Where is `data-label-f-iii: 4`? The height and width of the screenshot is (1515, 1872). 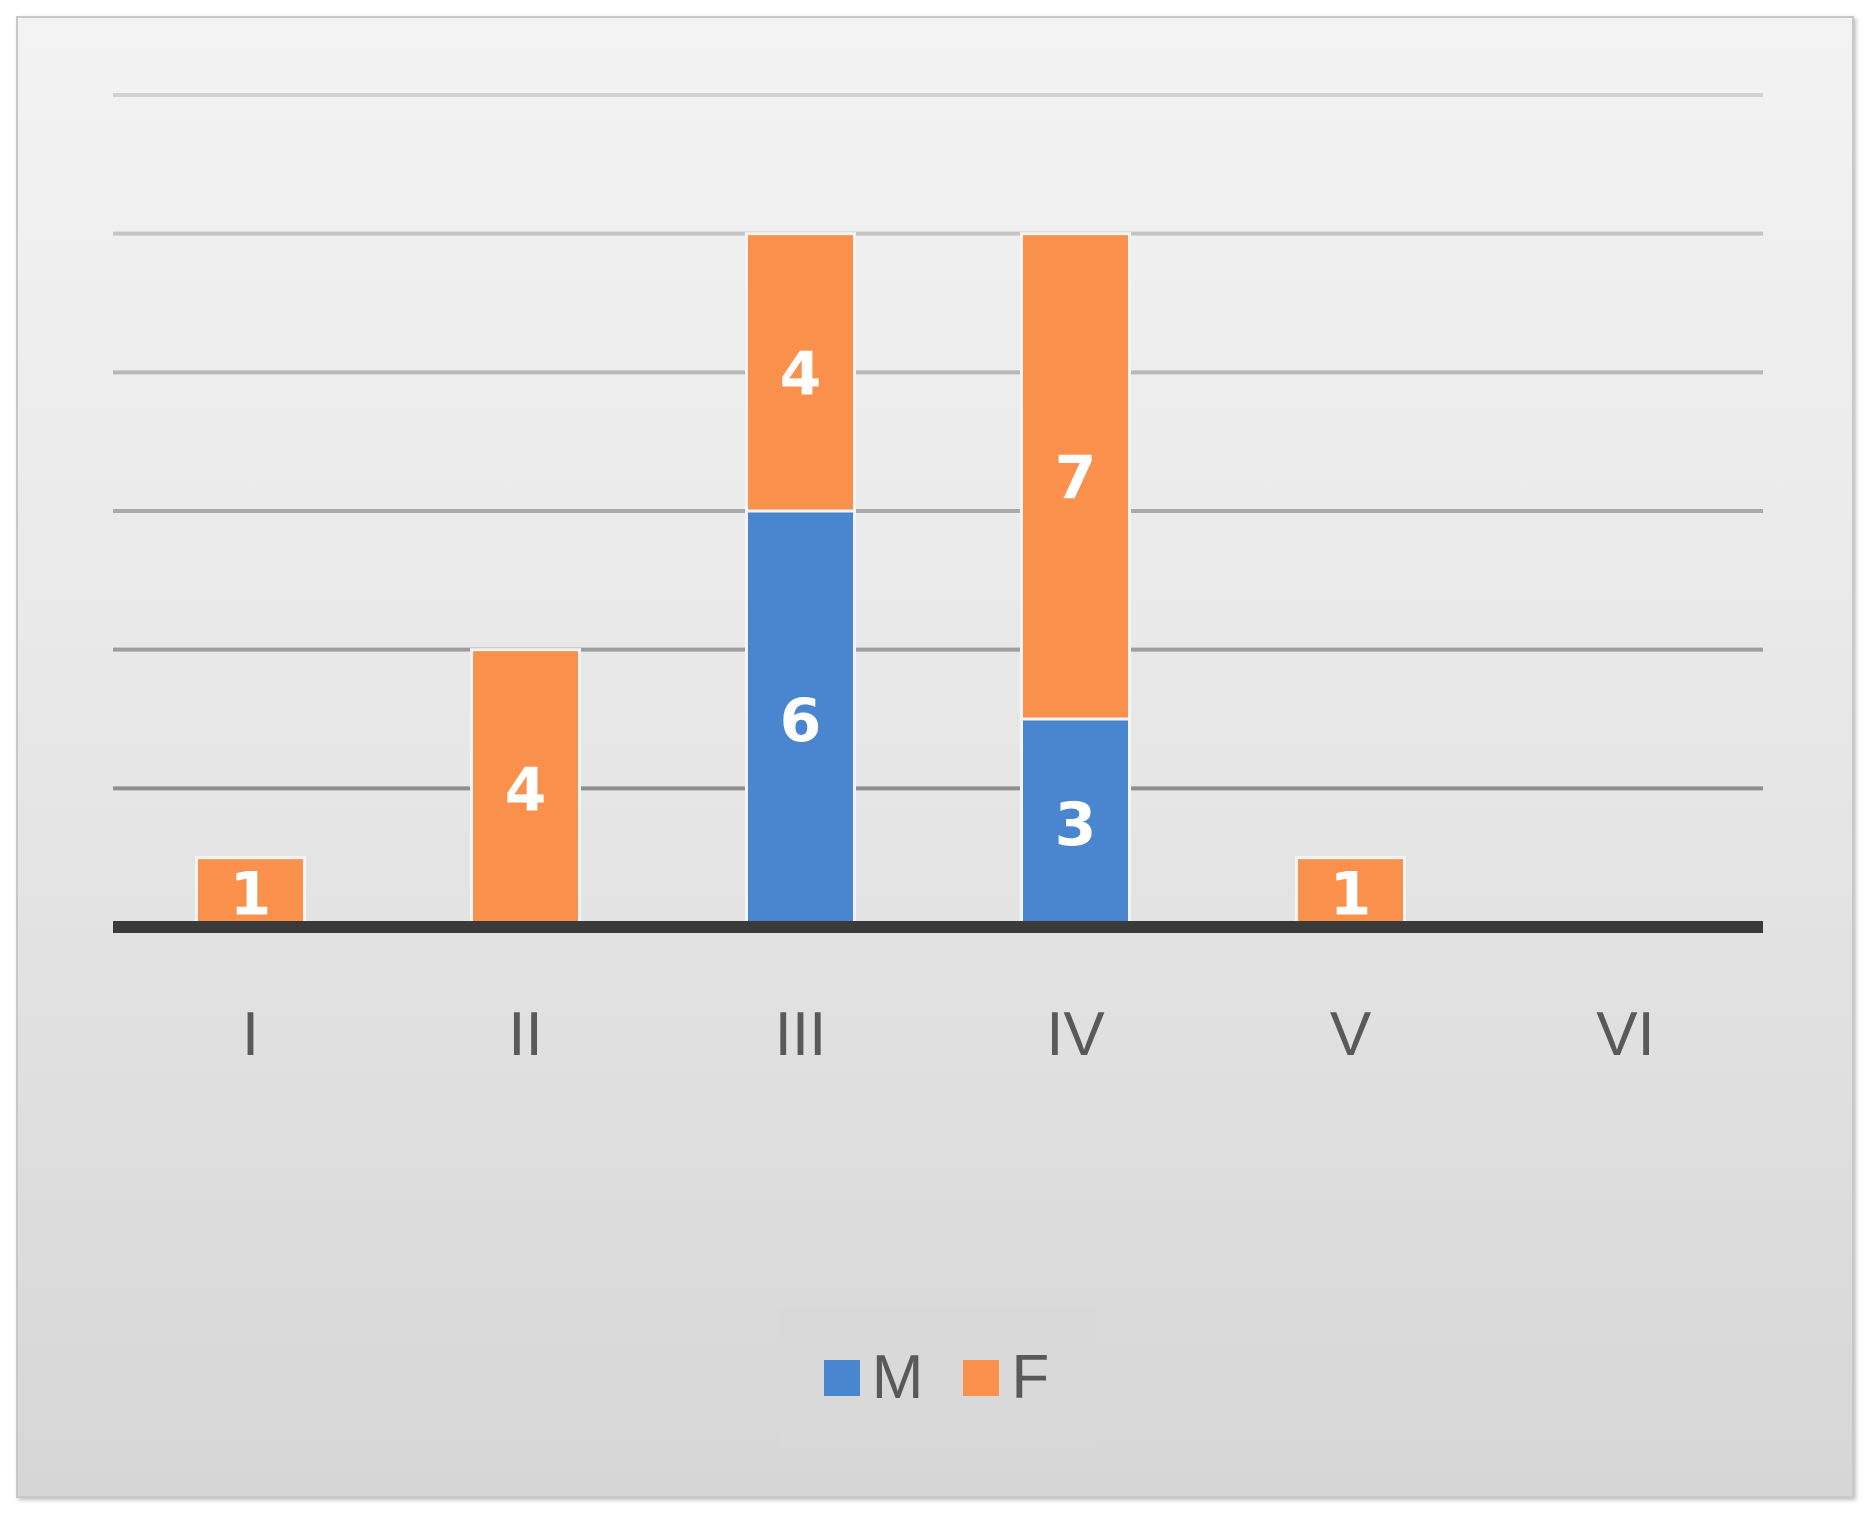
data-label-f-iii: 4 is located at coordinates (801, 374).